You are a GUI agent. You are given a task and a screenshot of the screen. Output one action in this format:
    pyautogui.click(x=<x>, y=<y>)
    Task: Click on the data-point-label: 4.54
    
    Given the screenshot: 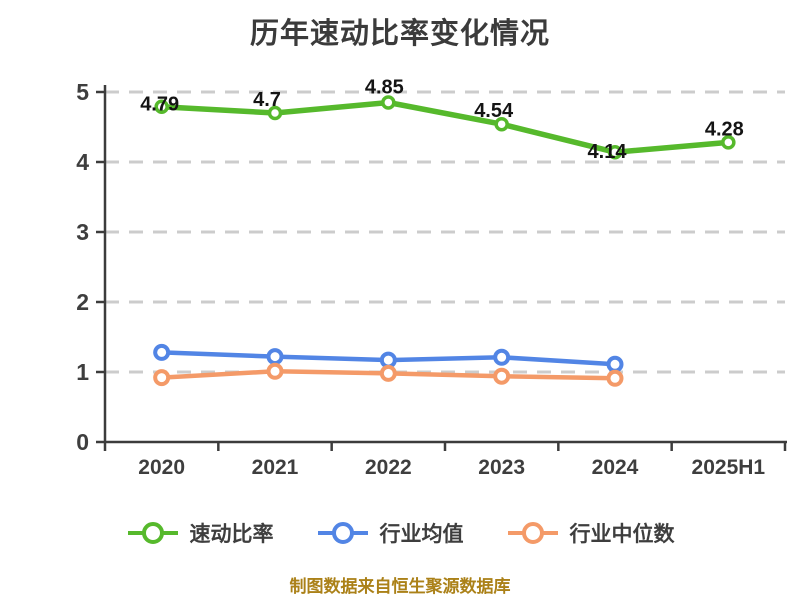 What is the action you would take?
    pyautogui.click(x=494, y=111)
    